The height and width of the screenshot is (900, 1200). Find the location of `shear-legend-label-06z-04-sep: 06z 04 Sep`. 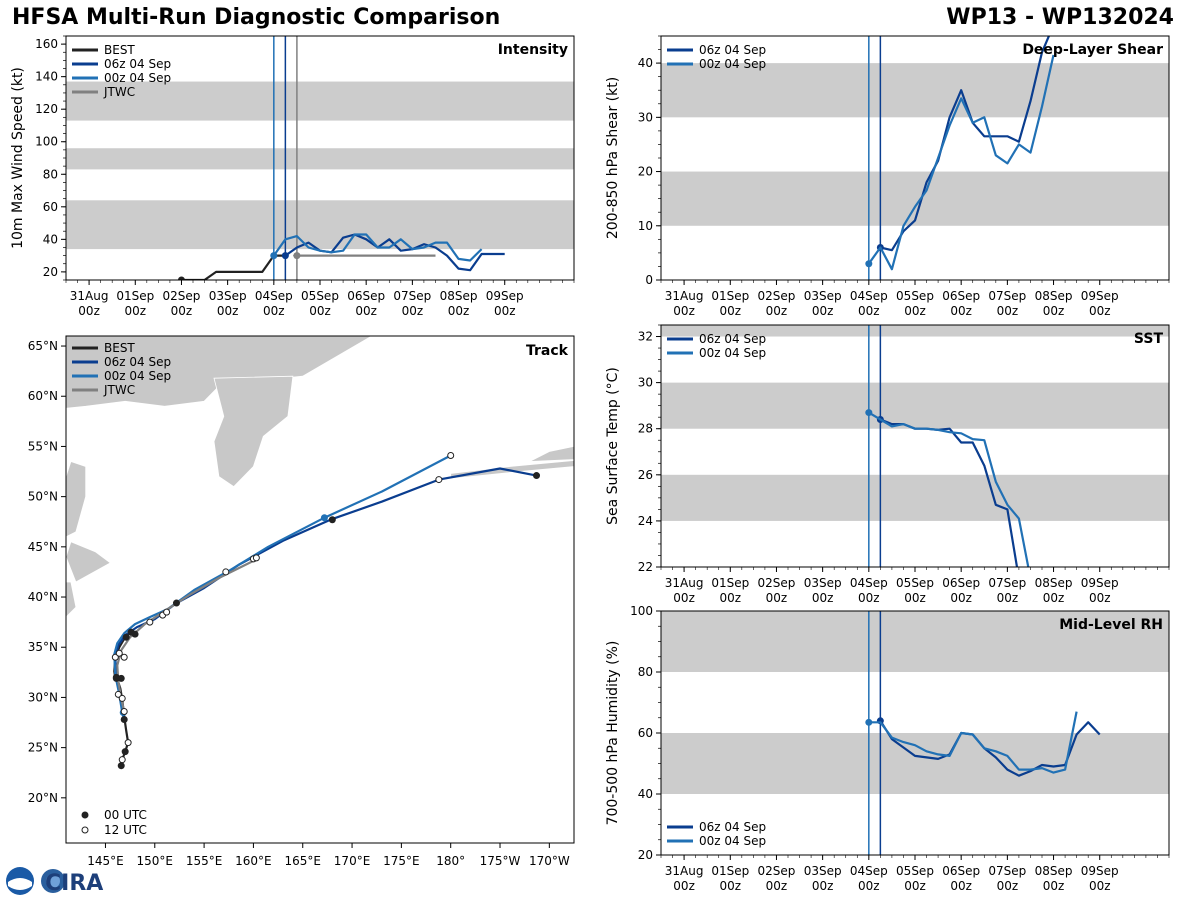

shear-legend-label-06z-04-sep: 06z 04 Sep is located at coordinates (732, 50).